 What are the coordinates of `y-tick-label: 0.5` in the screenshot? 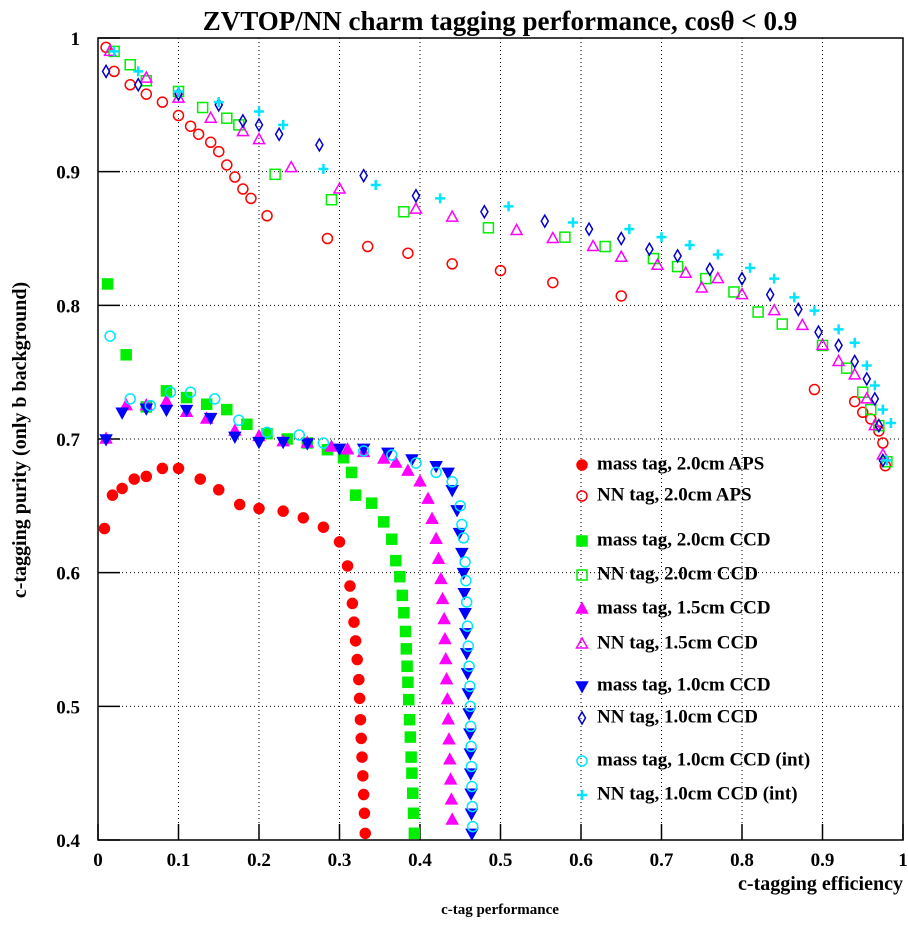 It's located at (68, 707).